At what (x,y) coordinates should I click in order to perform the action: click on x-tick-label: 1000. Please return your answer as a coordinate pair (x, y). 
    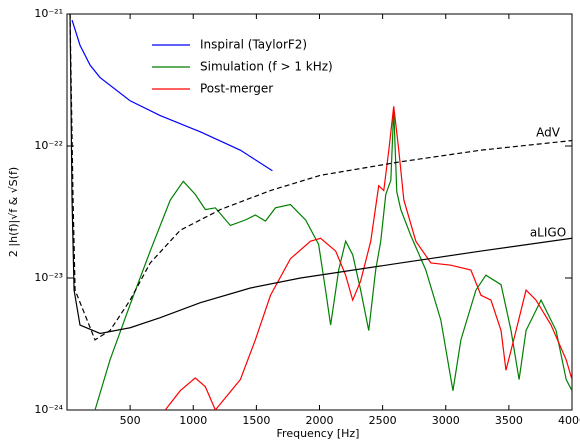
    Looking at the image, I should click on (193, 420).